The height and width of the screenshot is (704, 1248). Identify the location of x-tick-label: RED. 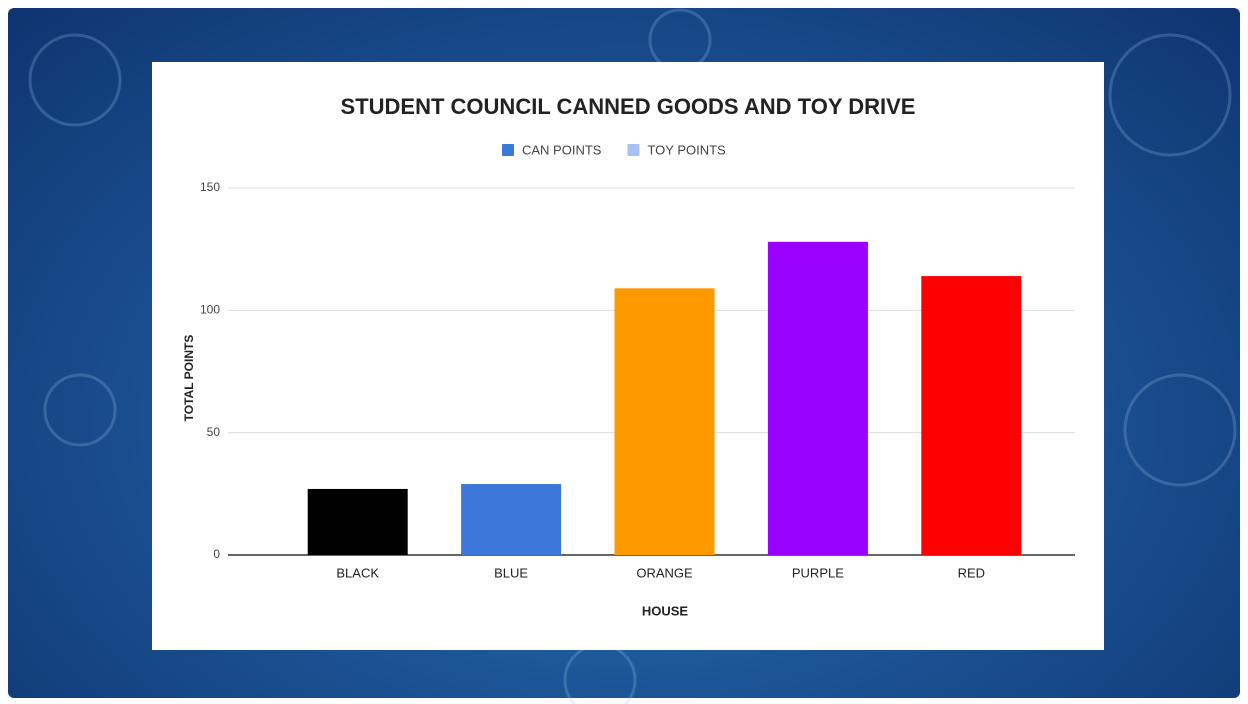
(971, 572).